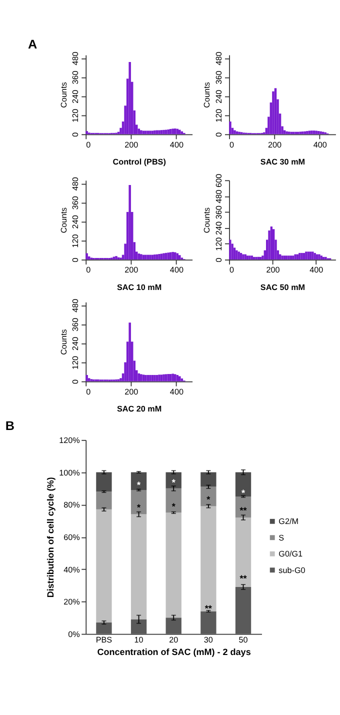  What do you see at coordinates (209, 639) in the screenshot?
I see `x-tick-label: 30` at bounding box center [209, 639].